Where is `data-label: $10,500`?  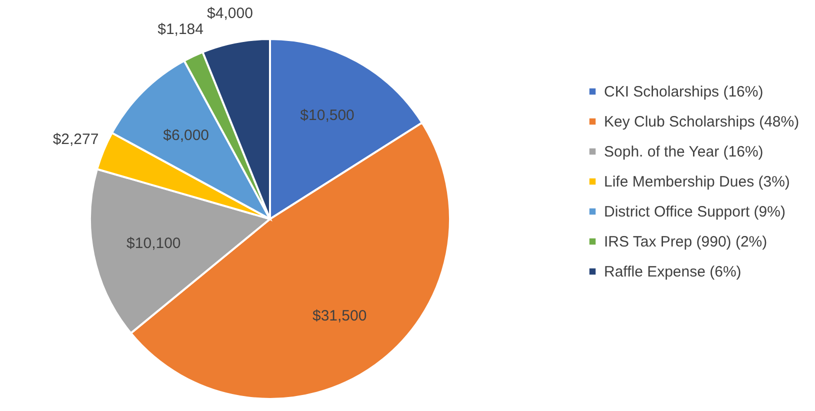
data-label: $10,500 is located at coordinates (327, 115).